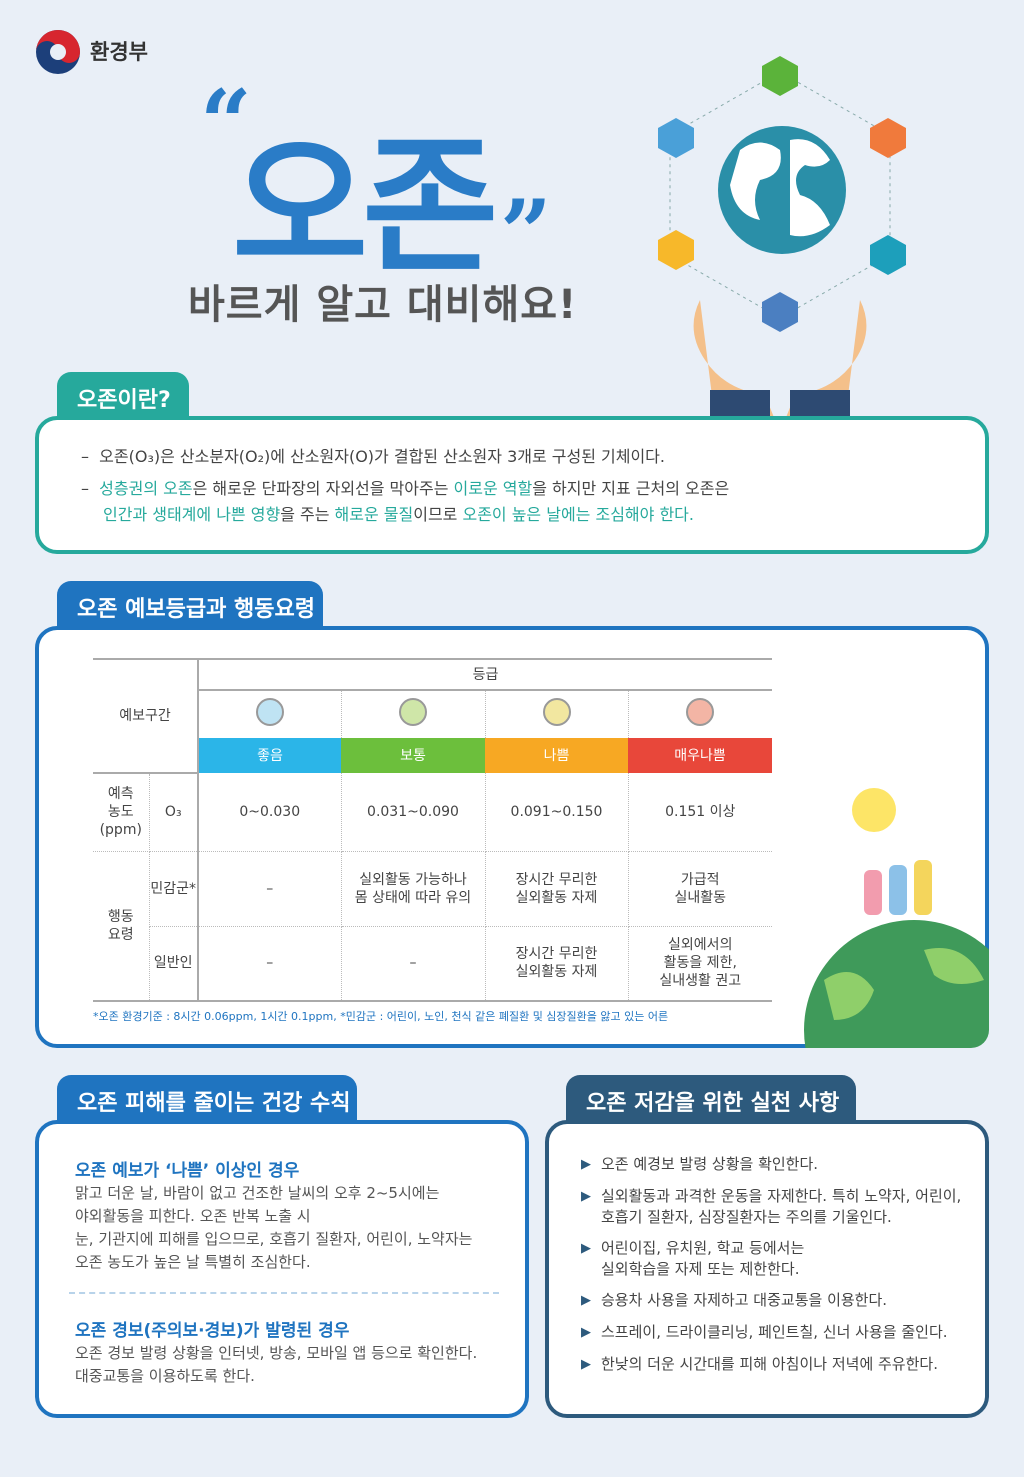 Image resolution: width=1024 pixels, height=1477 pixels. Describe the element at coordinates (187, 1171) in the screenshot. I see `bad-forecast-heading: 오존 예보가 ‘나쁨’ 이상인 경우` at that location.